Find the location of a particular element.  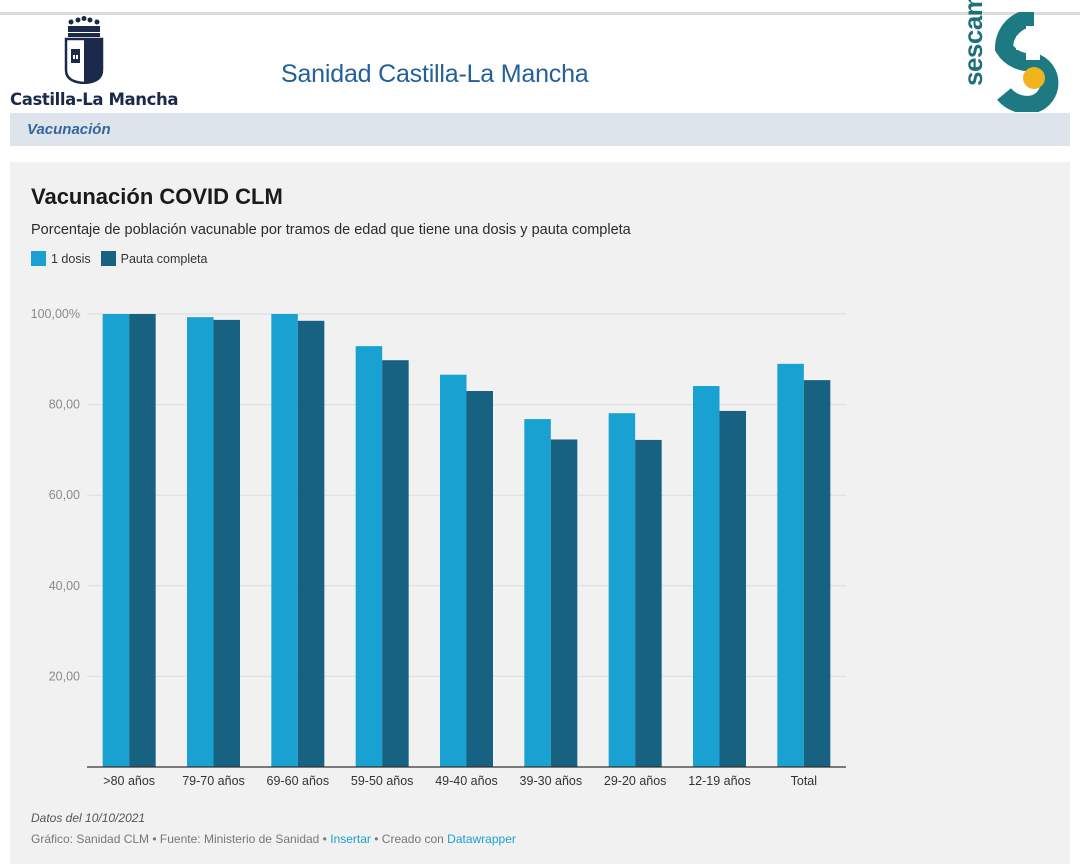

y-tick-label: 20,00 is located at coordinates (64, 676).